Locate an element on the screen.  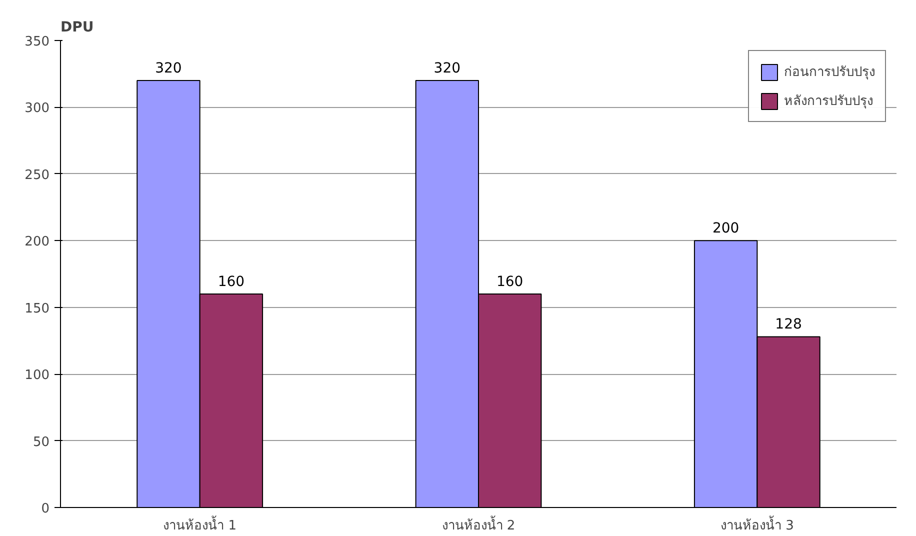
y-tick-label: 300 is located at coordinates (37, 108).